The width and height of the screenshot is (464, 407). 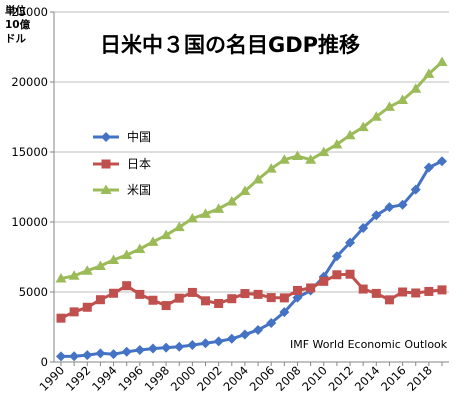 What do you see at coordinates (139, 164) in the screenshot?
I see `legend-label-japan: 日本` at bounding box center [139, 164].